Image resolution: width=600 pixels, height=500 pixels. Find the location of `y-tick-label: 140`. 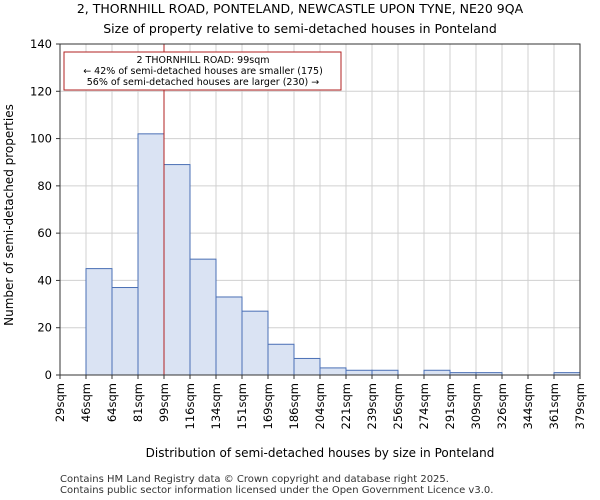

y-tick-label: 140 is located at coordinates (41, 44).